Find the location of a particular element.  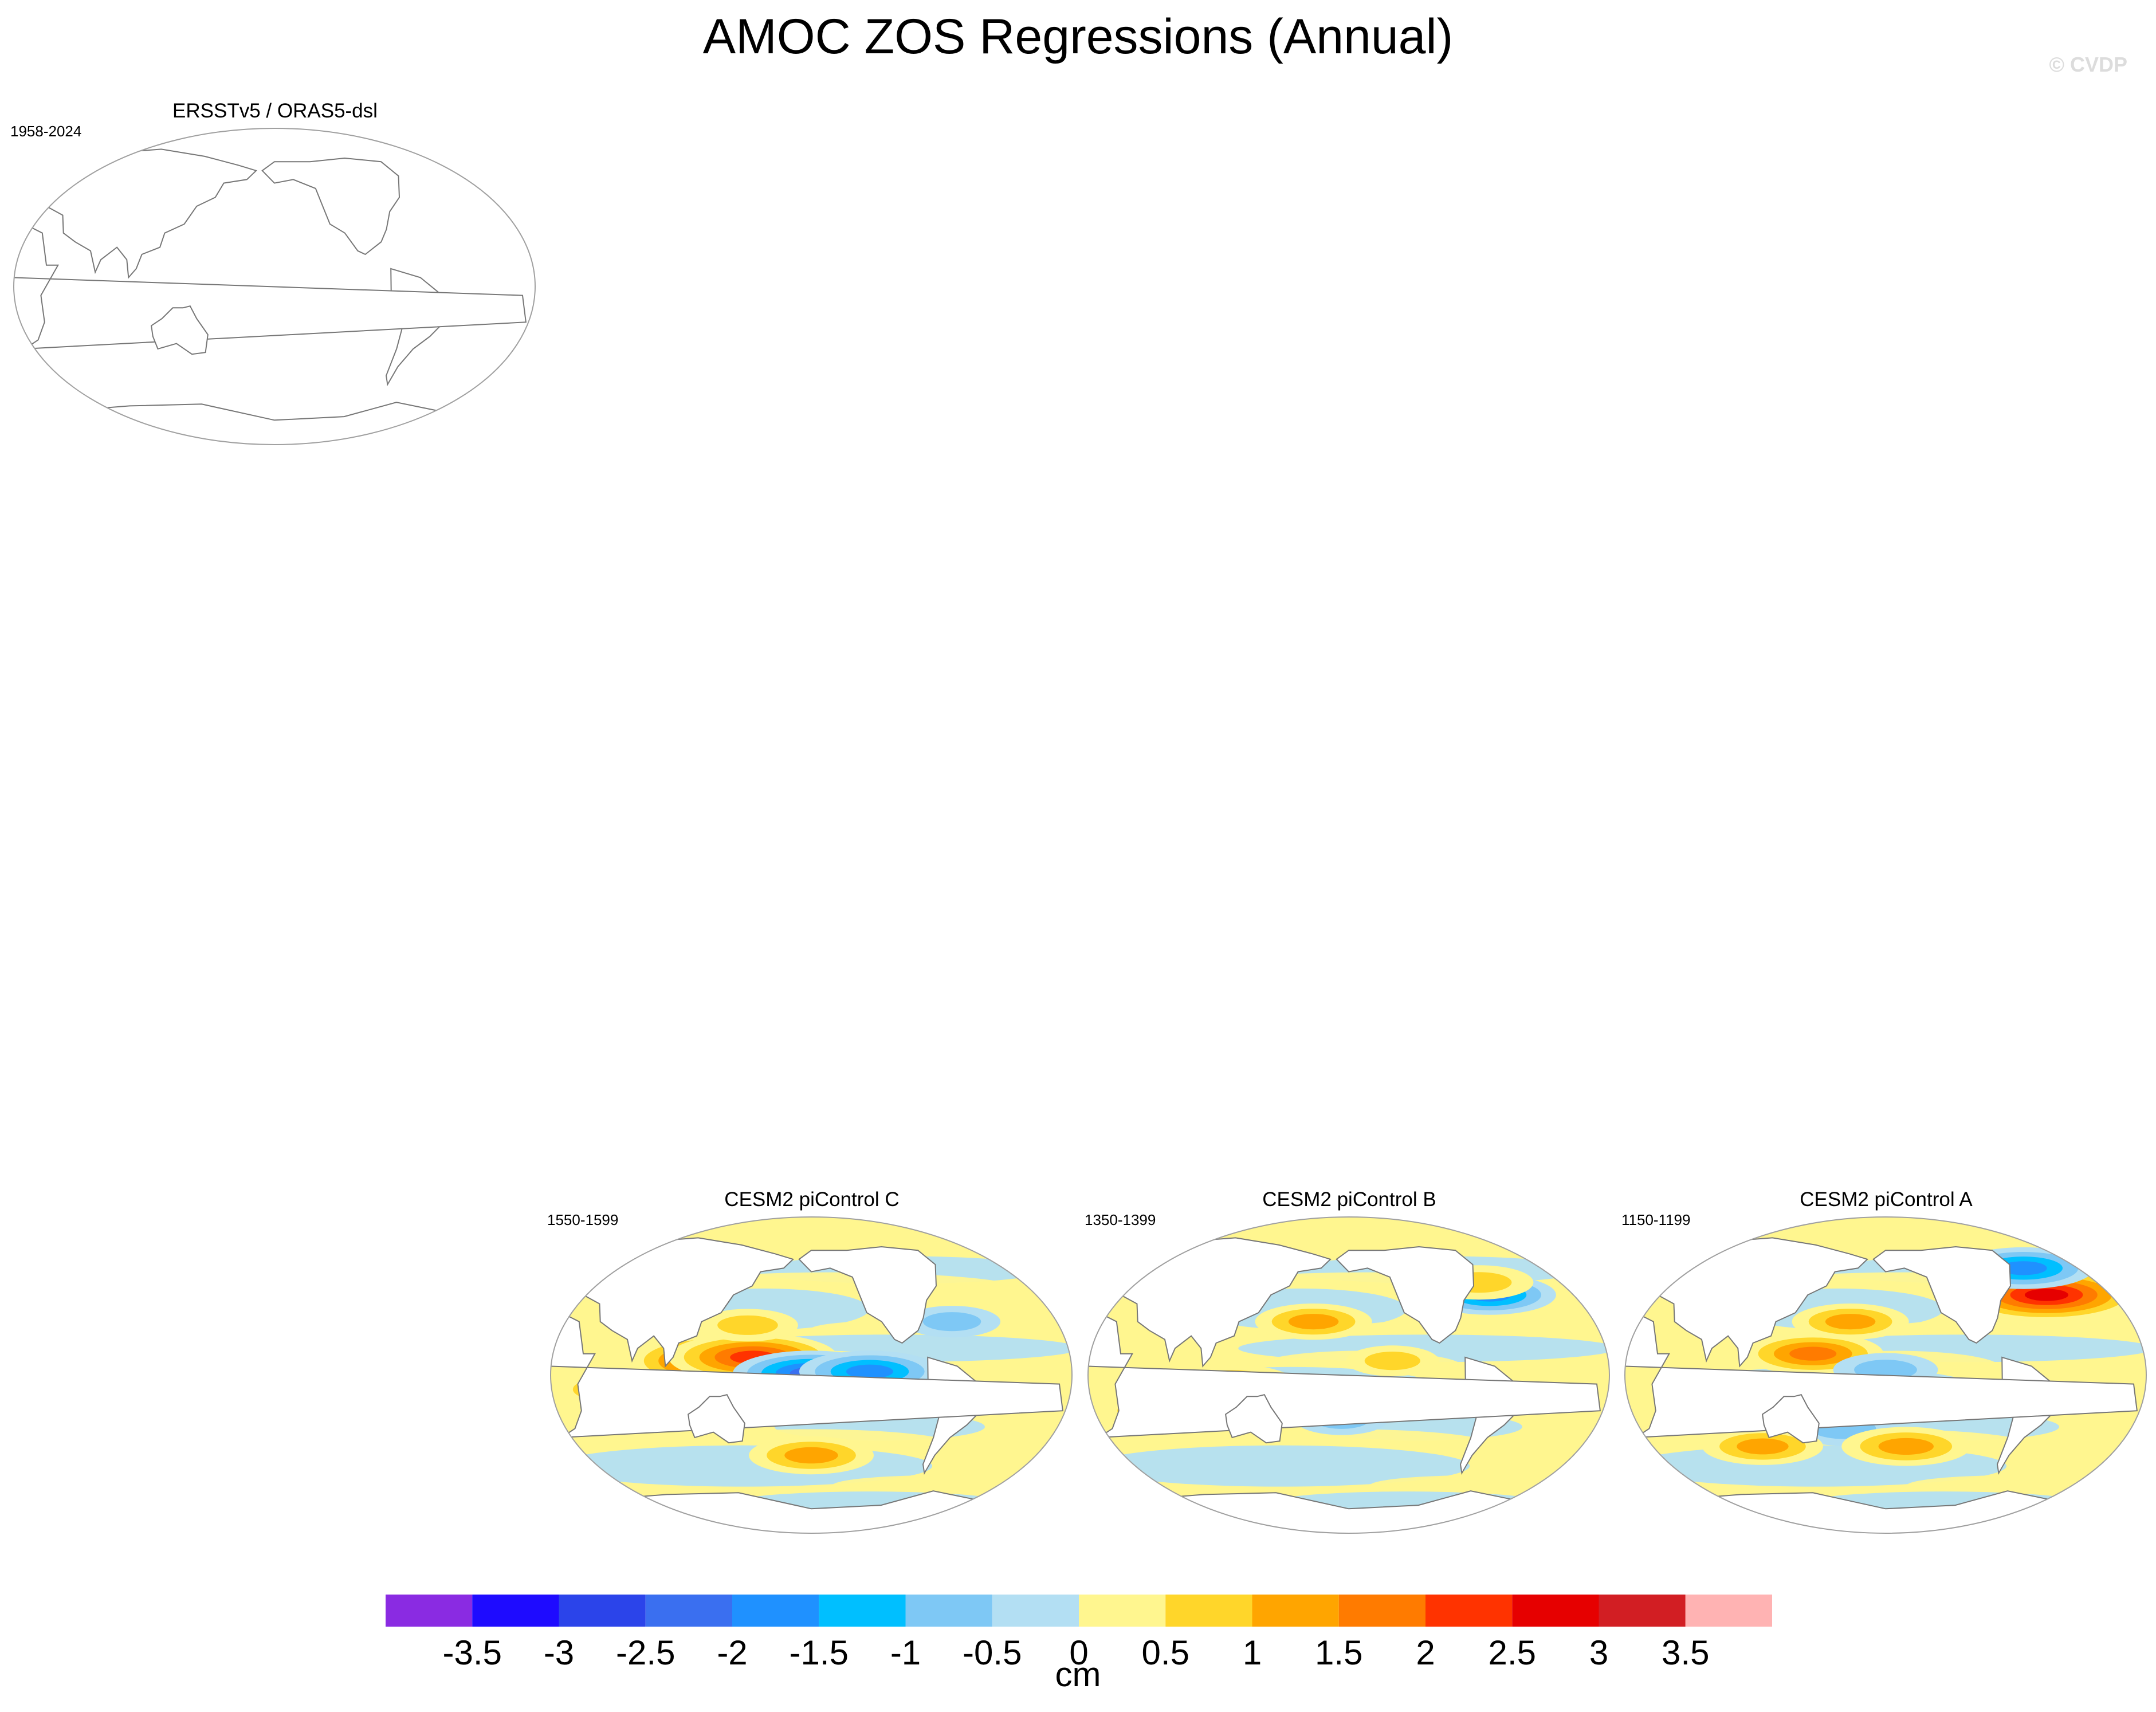

colorbar-tick-label: 3.5 is located at coordinates (1685, 1653).